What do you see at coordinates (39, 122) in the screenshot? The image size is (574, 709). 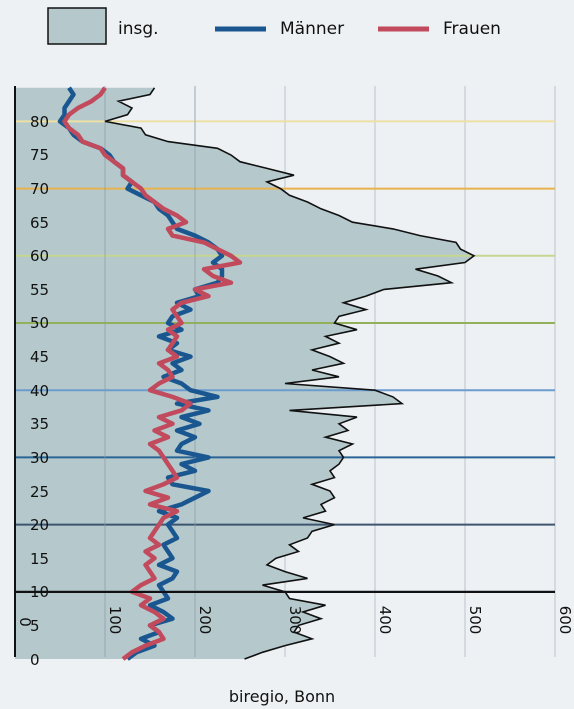 I see `y-tick-80: 80` at bounding box center [39, 122].